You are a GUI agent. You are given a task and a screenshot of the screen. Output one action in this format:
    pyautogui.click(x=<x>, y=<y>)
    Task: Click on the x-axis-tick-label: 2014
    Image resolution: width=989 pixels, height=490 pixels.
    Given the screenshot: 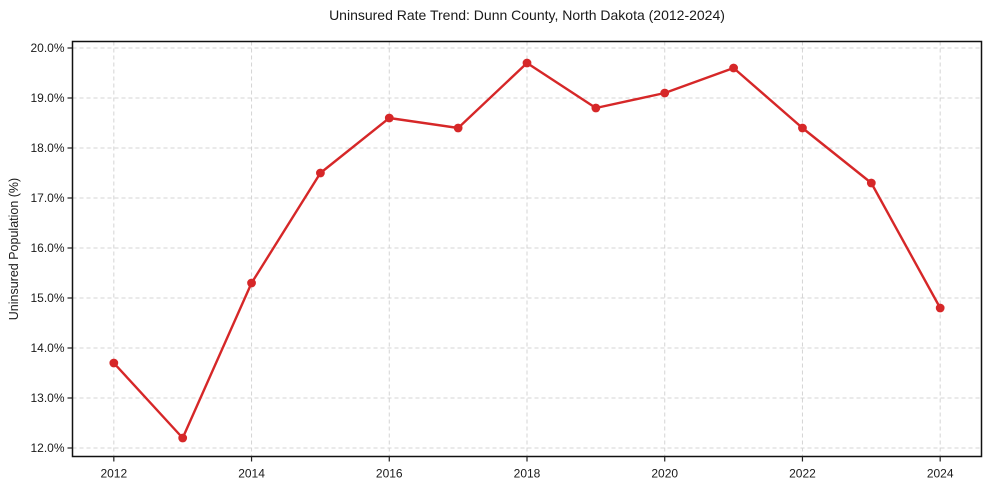 What is the action you would take?
    pyautogui.click(x=251, y=474)
    